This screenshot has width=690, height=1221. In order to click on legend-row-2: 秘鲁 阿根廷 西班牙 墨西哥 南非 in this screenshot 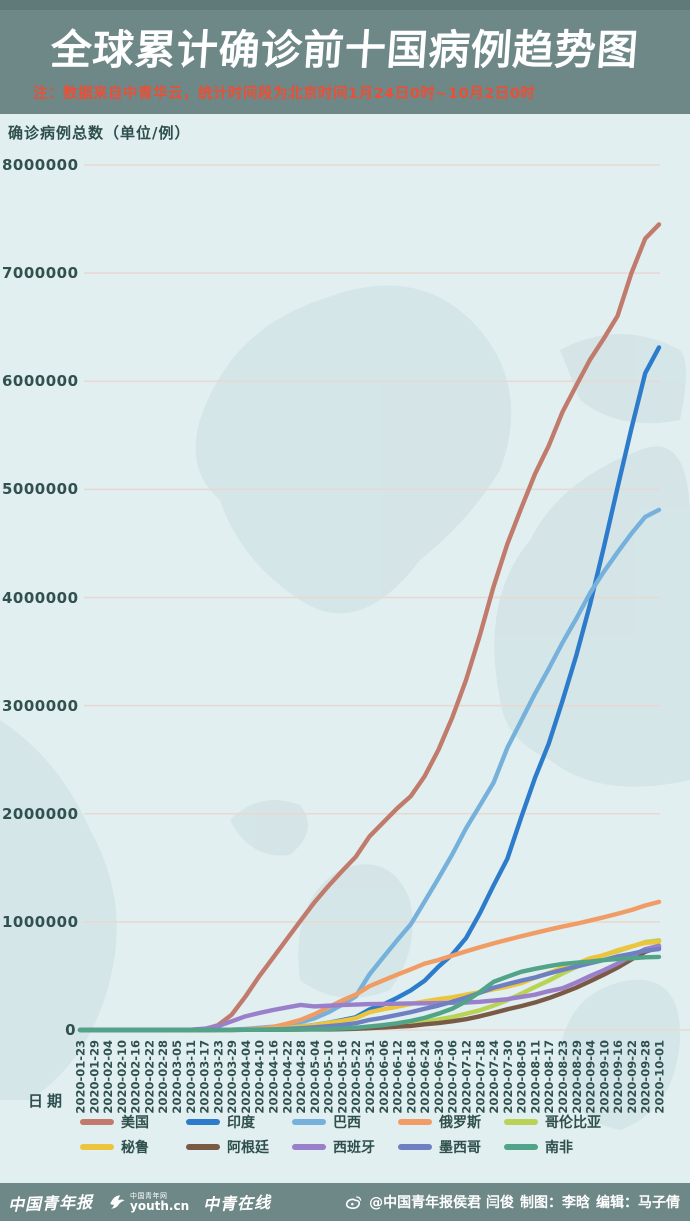, I will do `click(345, 1147)`.